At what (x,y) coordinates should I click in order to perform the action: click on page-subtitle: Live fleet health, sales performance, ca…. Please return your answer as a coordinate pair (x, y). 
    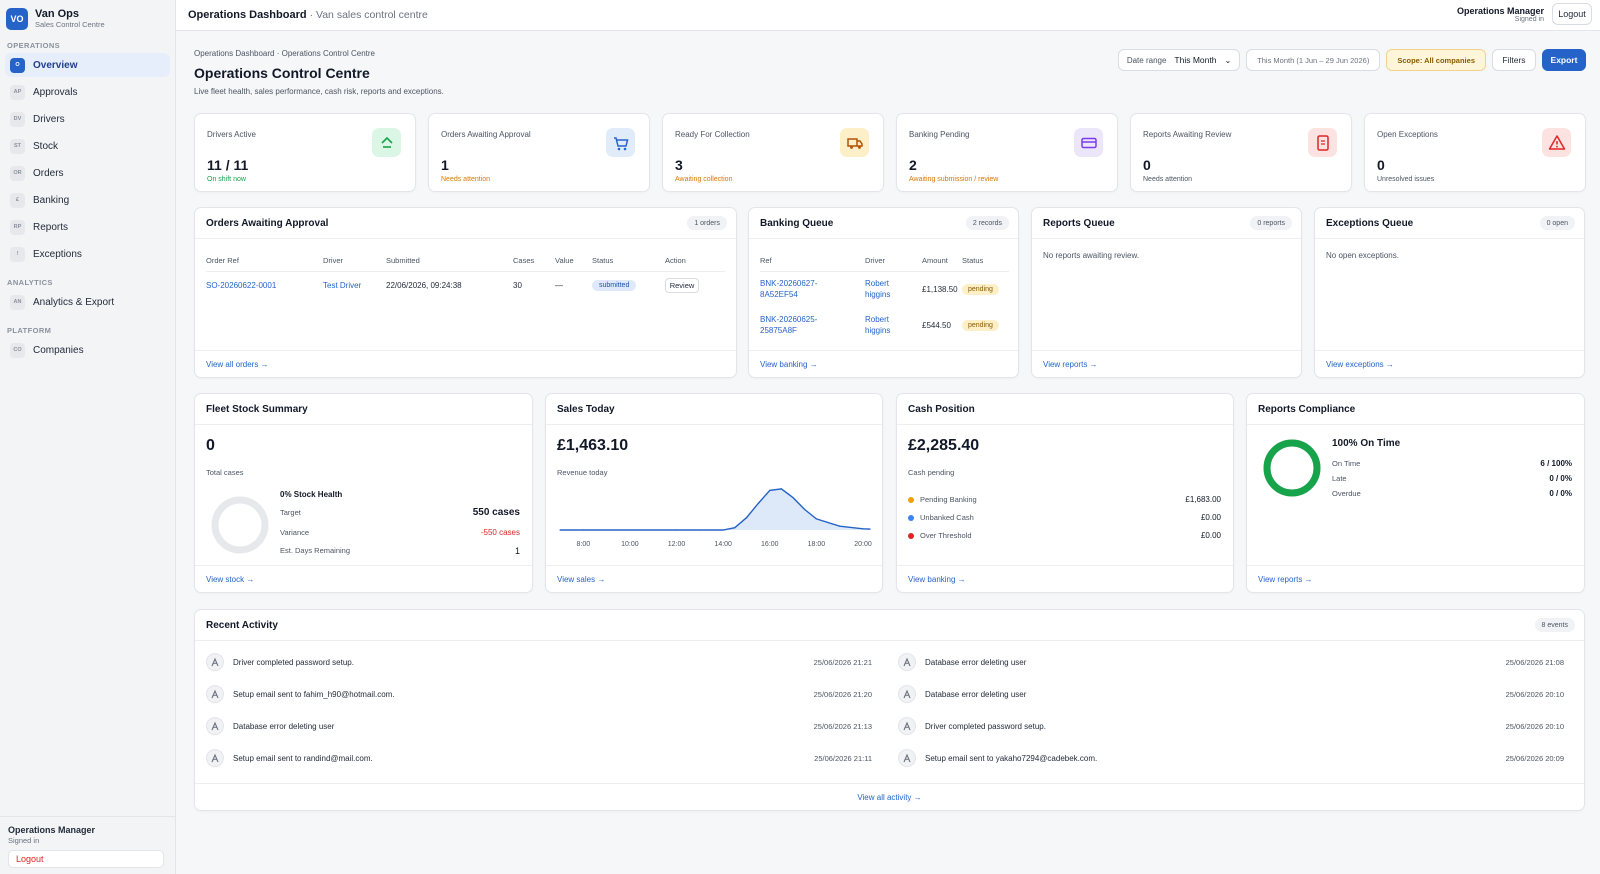
    Looking at the image, I should click on (319, 91).